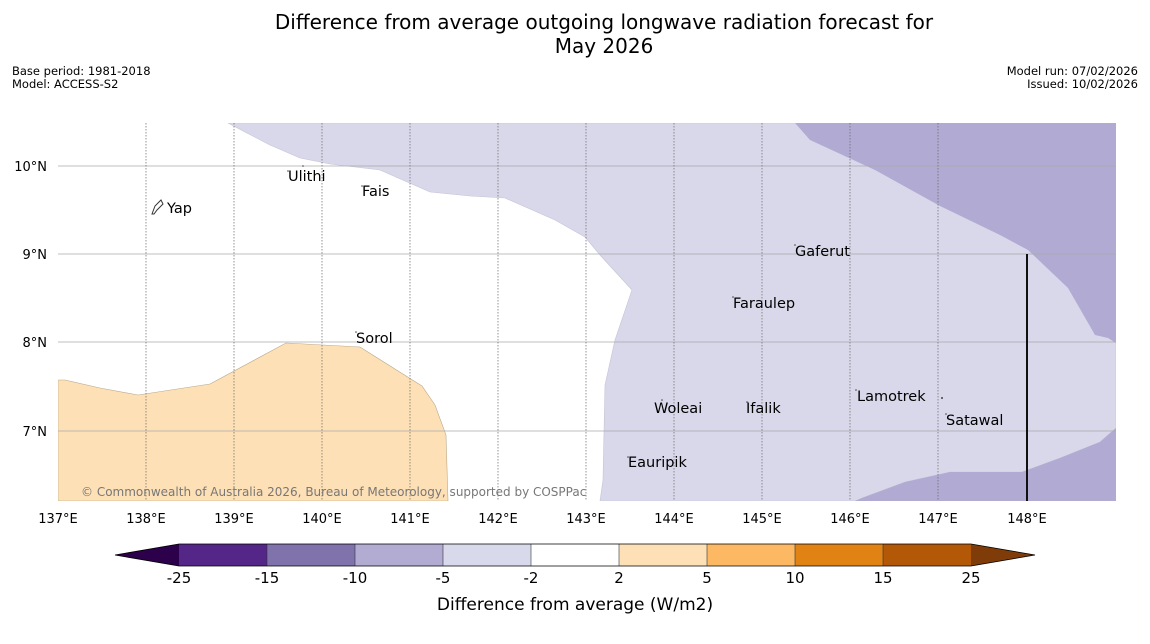 Image resolution: width=1150 pixels, height=644 pixels. What do you see at coordinates (267, 578) in the screenshot?
I see `colorbar-tick-1: -15` at bounding box center [267, 578].